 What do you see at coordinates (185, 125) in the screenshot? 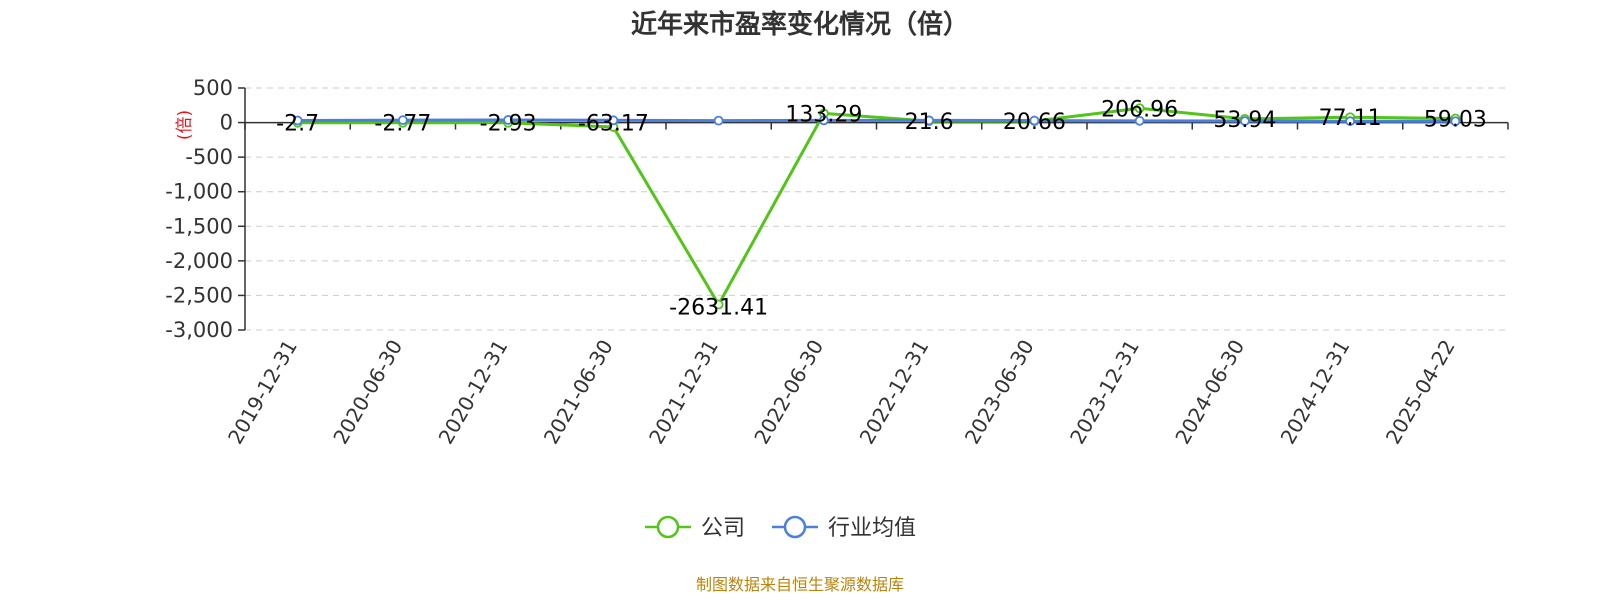
I see `y-axis-label: (倍)` at bounding box center [185, 125].